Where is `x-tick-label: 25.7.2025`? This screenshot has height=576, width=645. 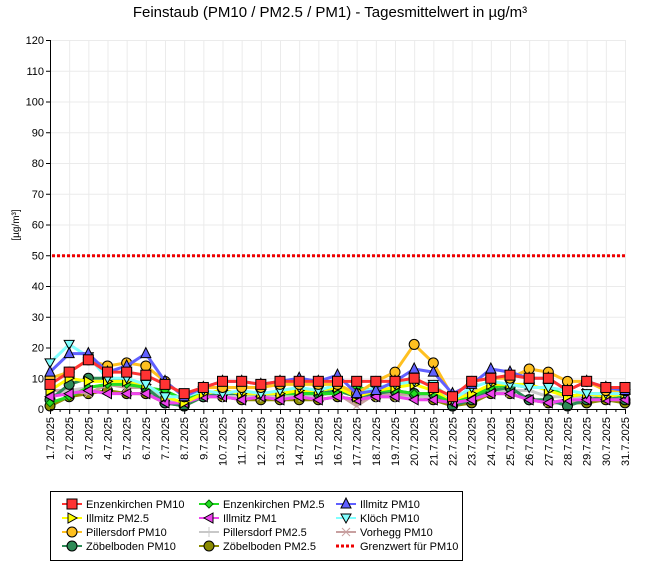
x-tick-label: 25.7.2025 is located at coordinates (511, 441).